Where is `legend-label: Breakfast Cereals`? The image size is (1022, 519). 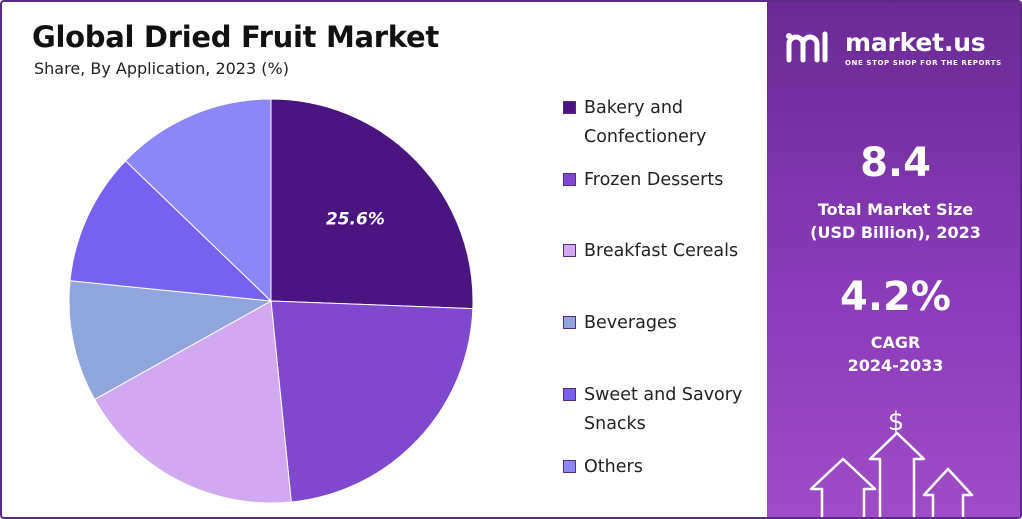
legend-label: Breakfast Cereals is located at coordinates (661, 251).